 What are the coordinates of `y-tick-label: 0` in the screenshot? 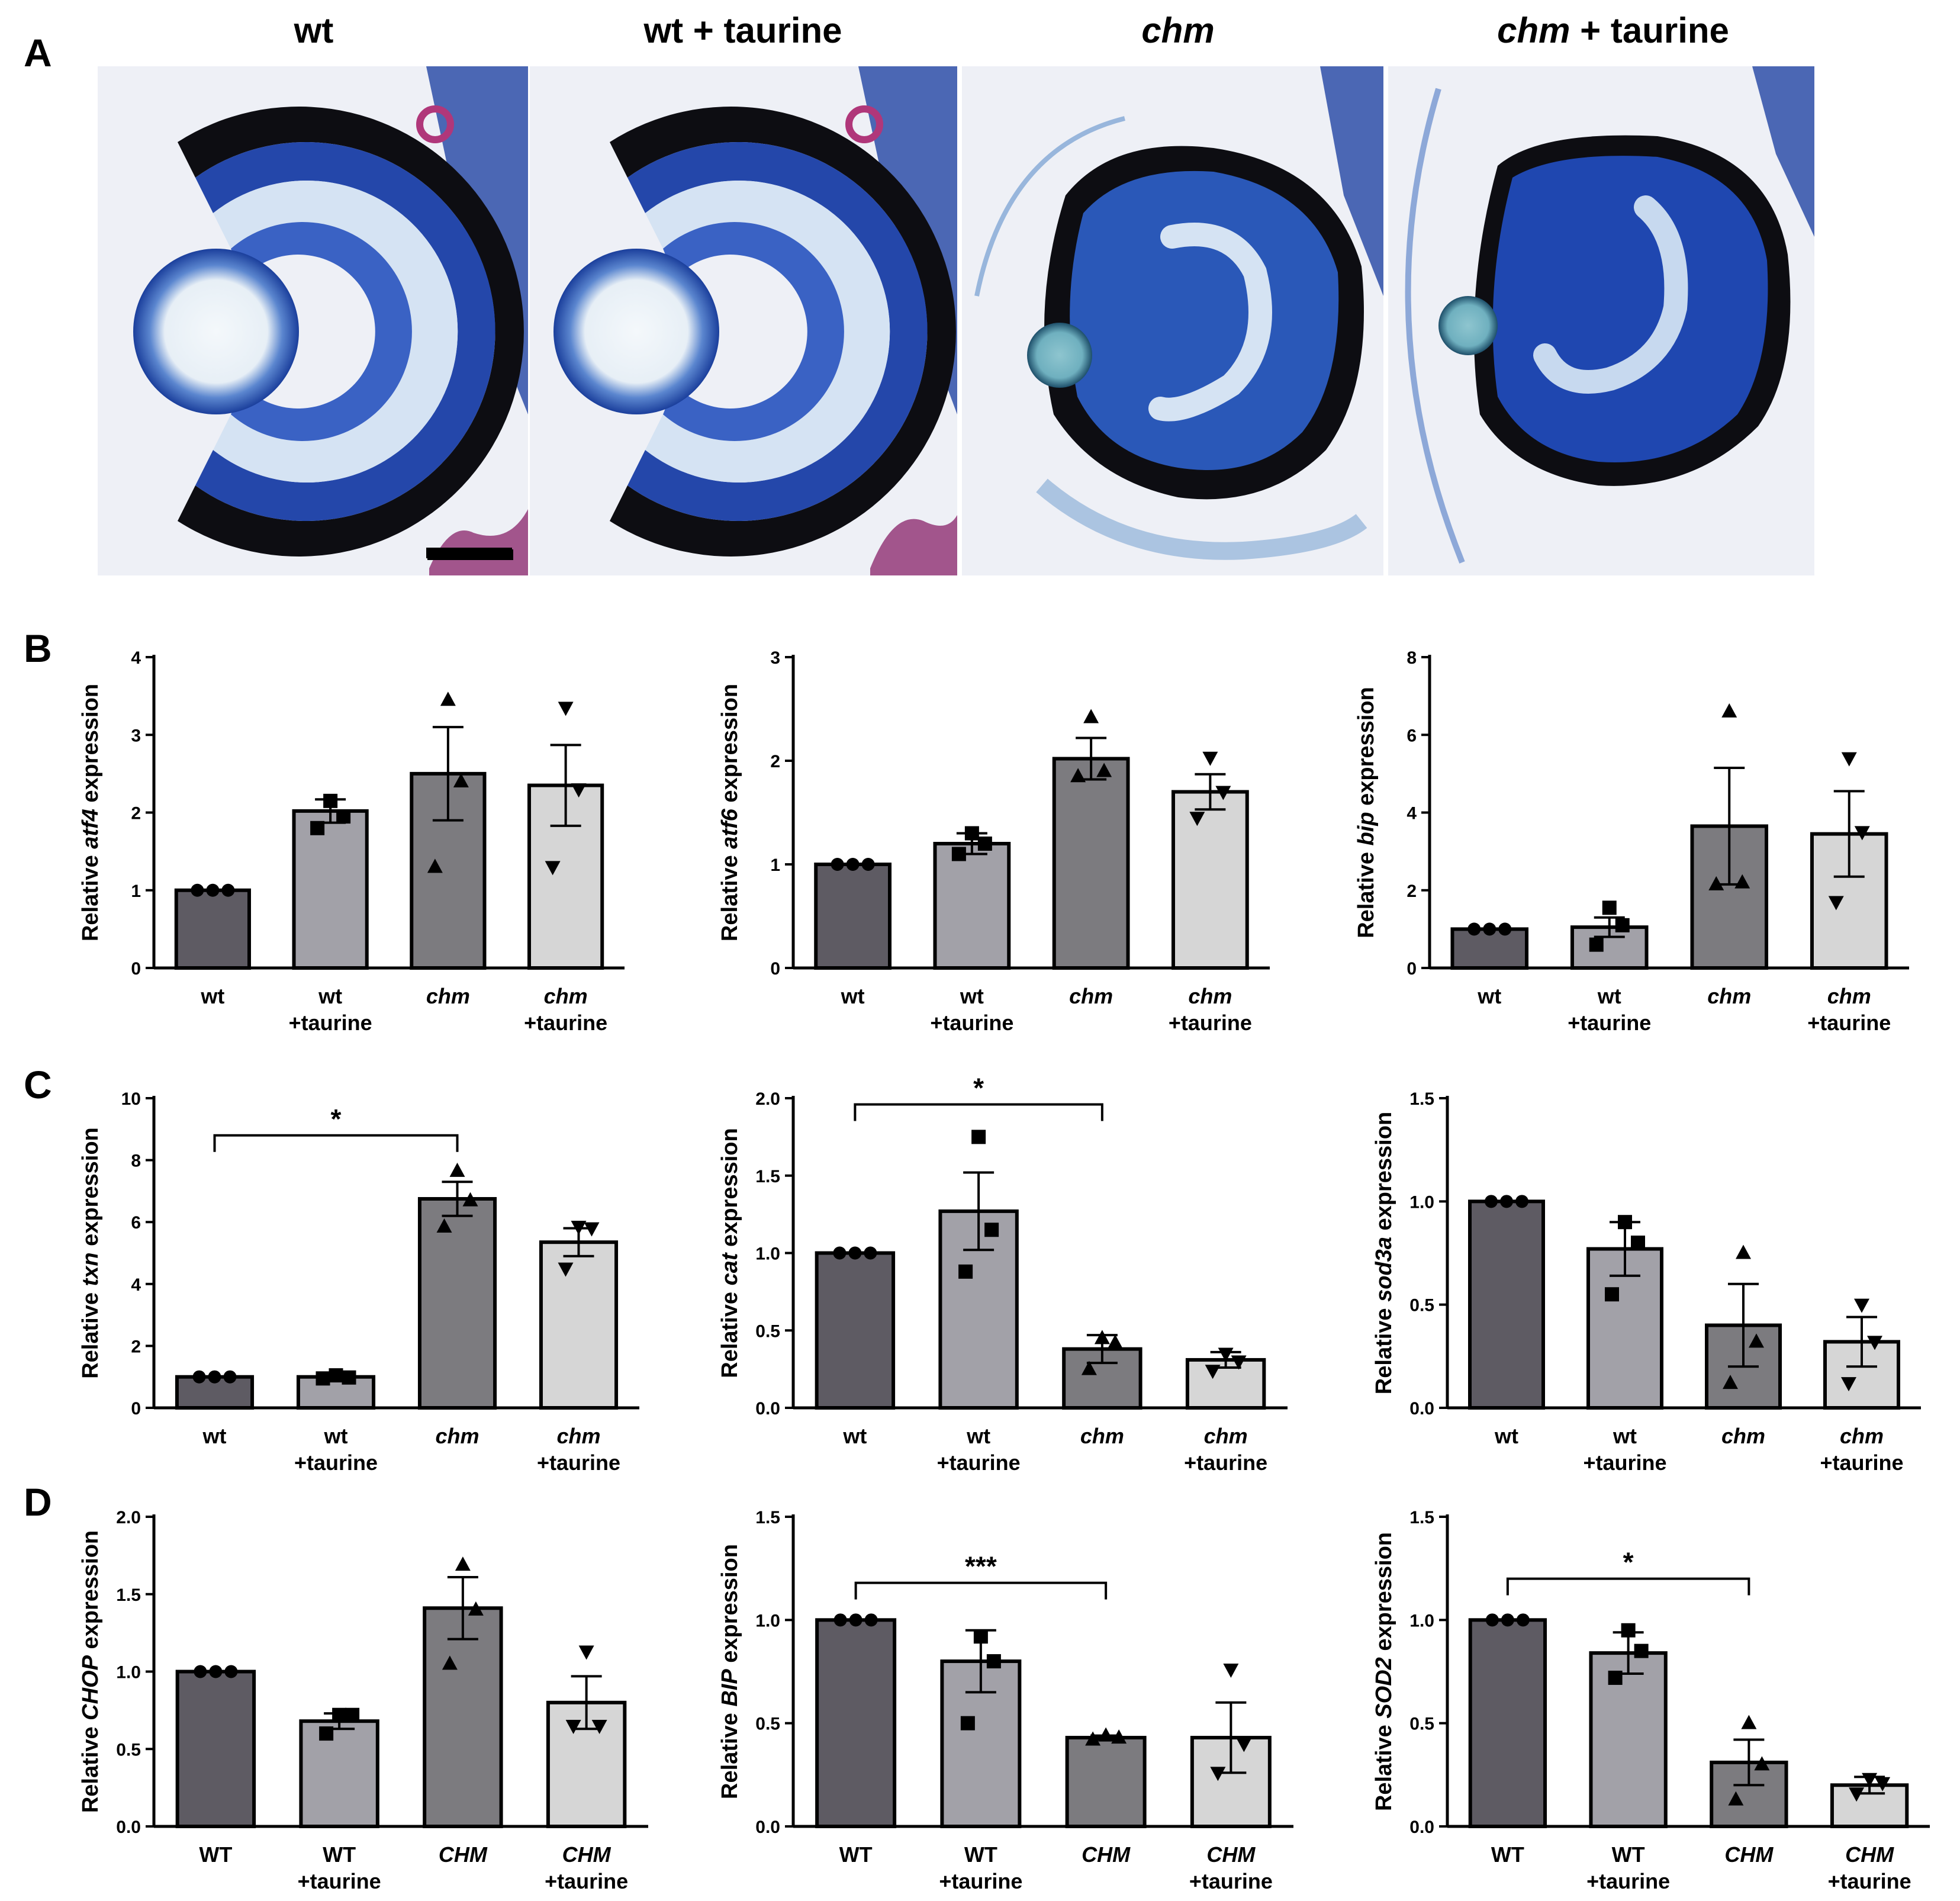 It's located at (775, 969).